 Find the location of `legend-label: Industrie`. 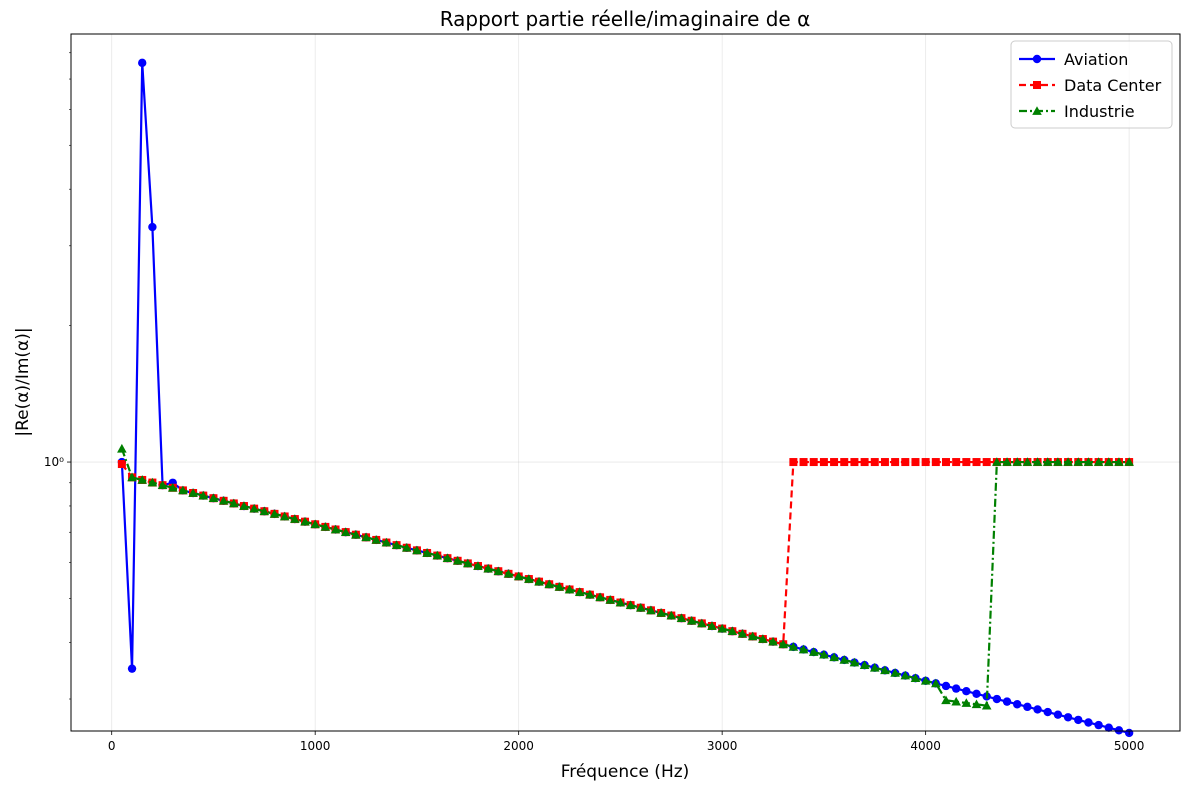

legend-label: Industrie is located at coordinates (1099, 111).